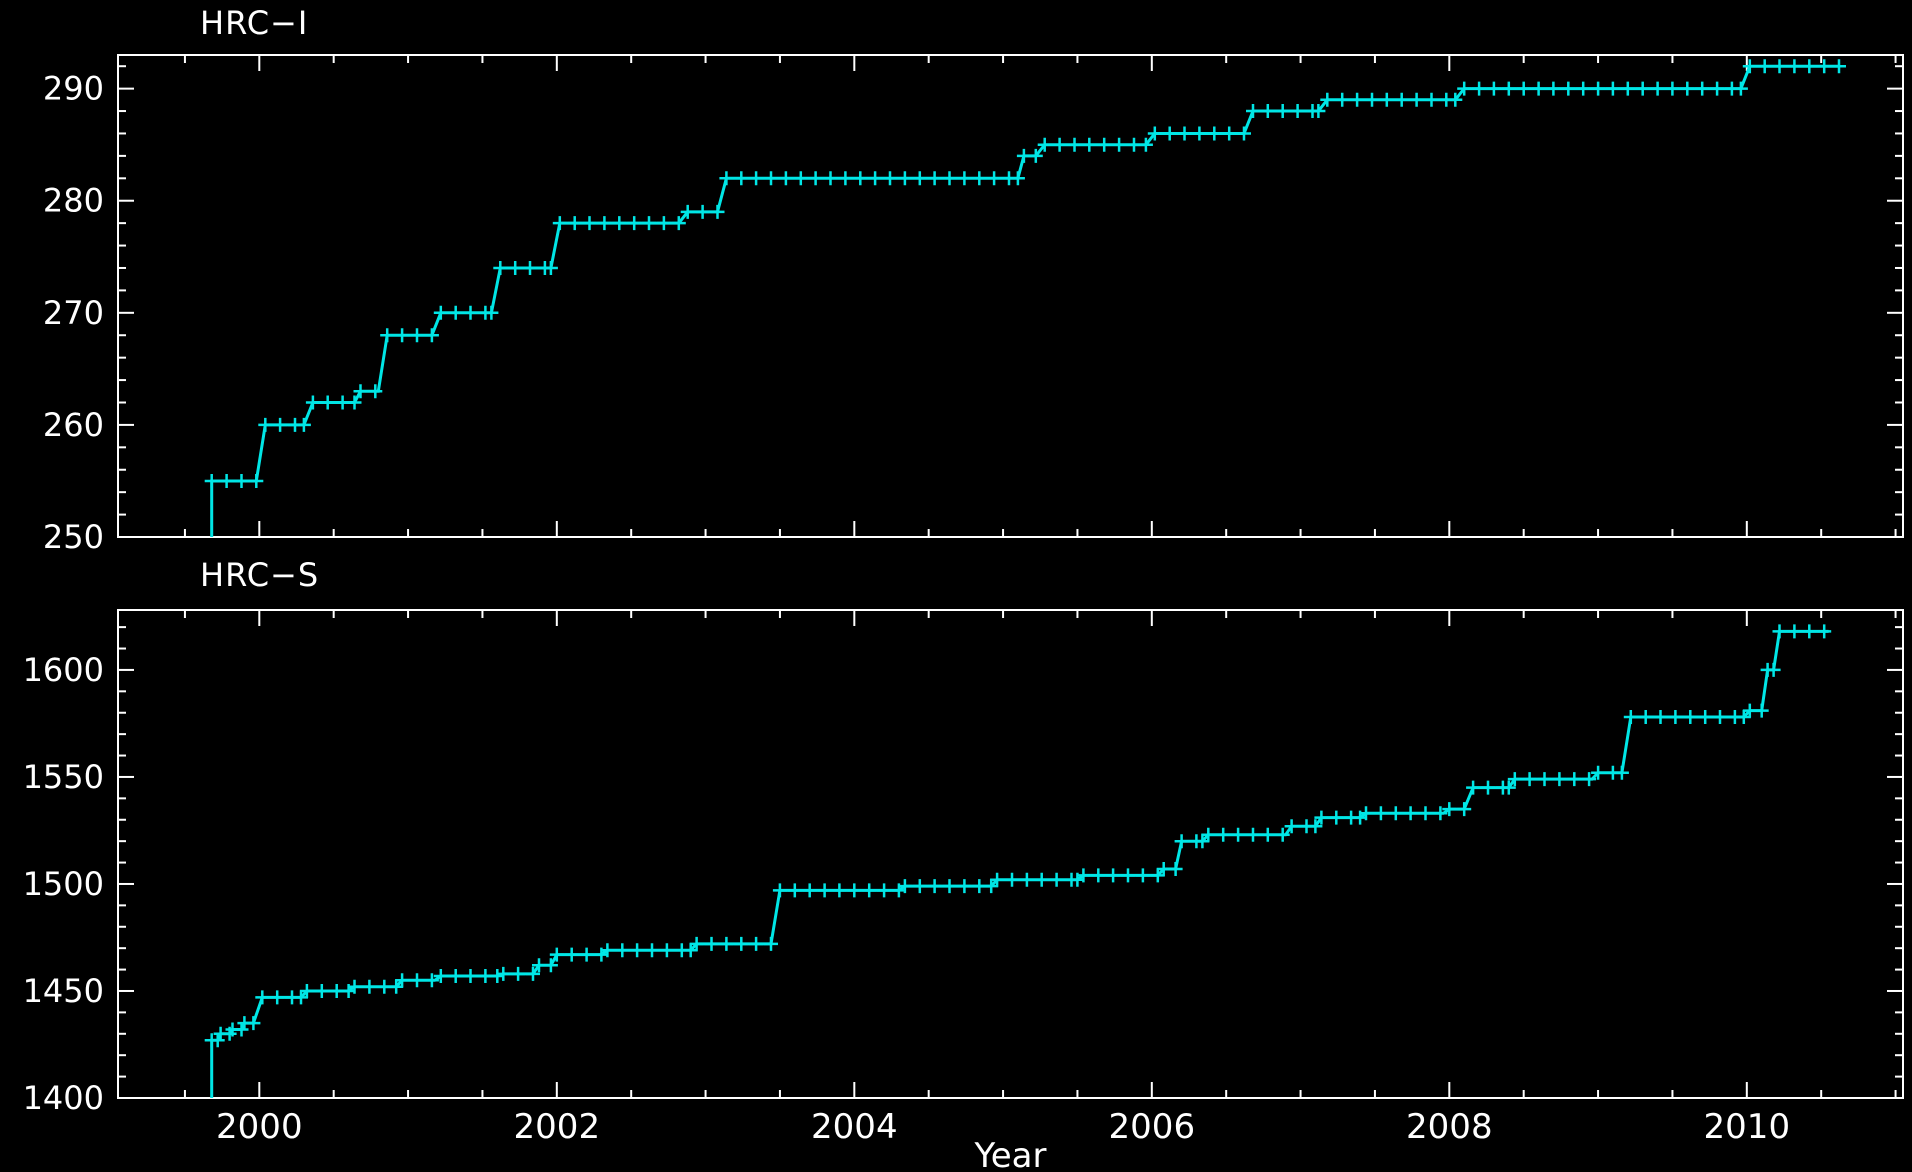 This screenshot has height=1172, width=1912. What do you see at coordinates (63, 777) in the screenshot?
I see `y-tick-label: 1550` at bounding box center [63, 777].